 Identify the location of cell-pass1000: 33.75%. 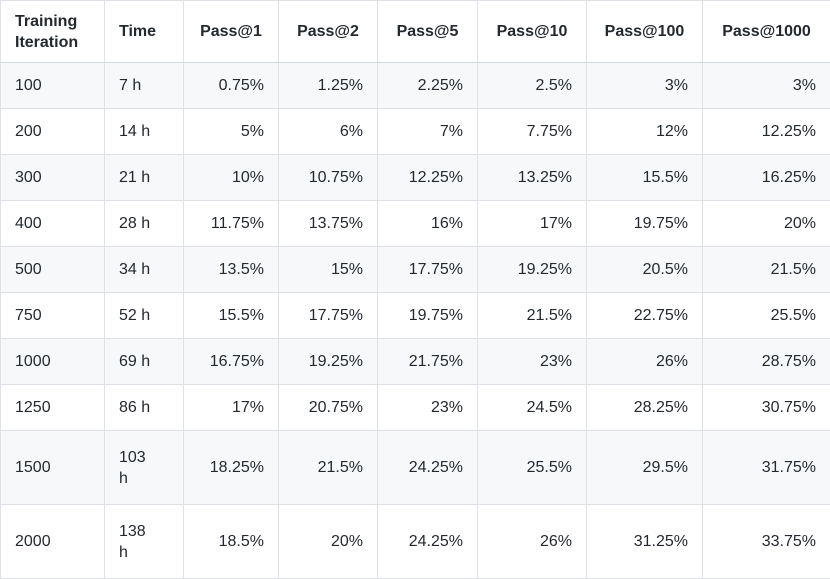
(766, 542).